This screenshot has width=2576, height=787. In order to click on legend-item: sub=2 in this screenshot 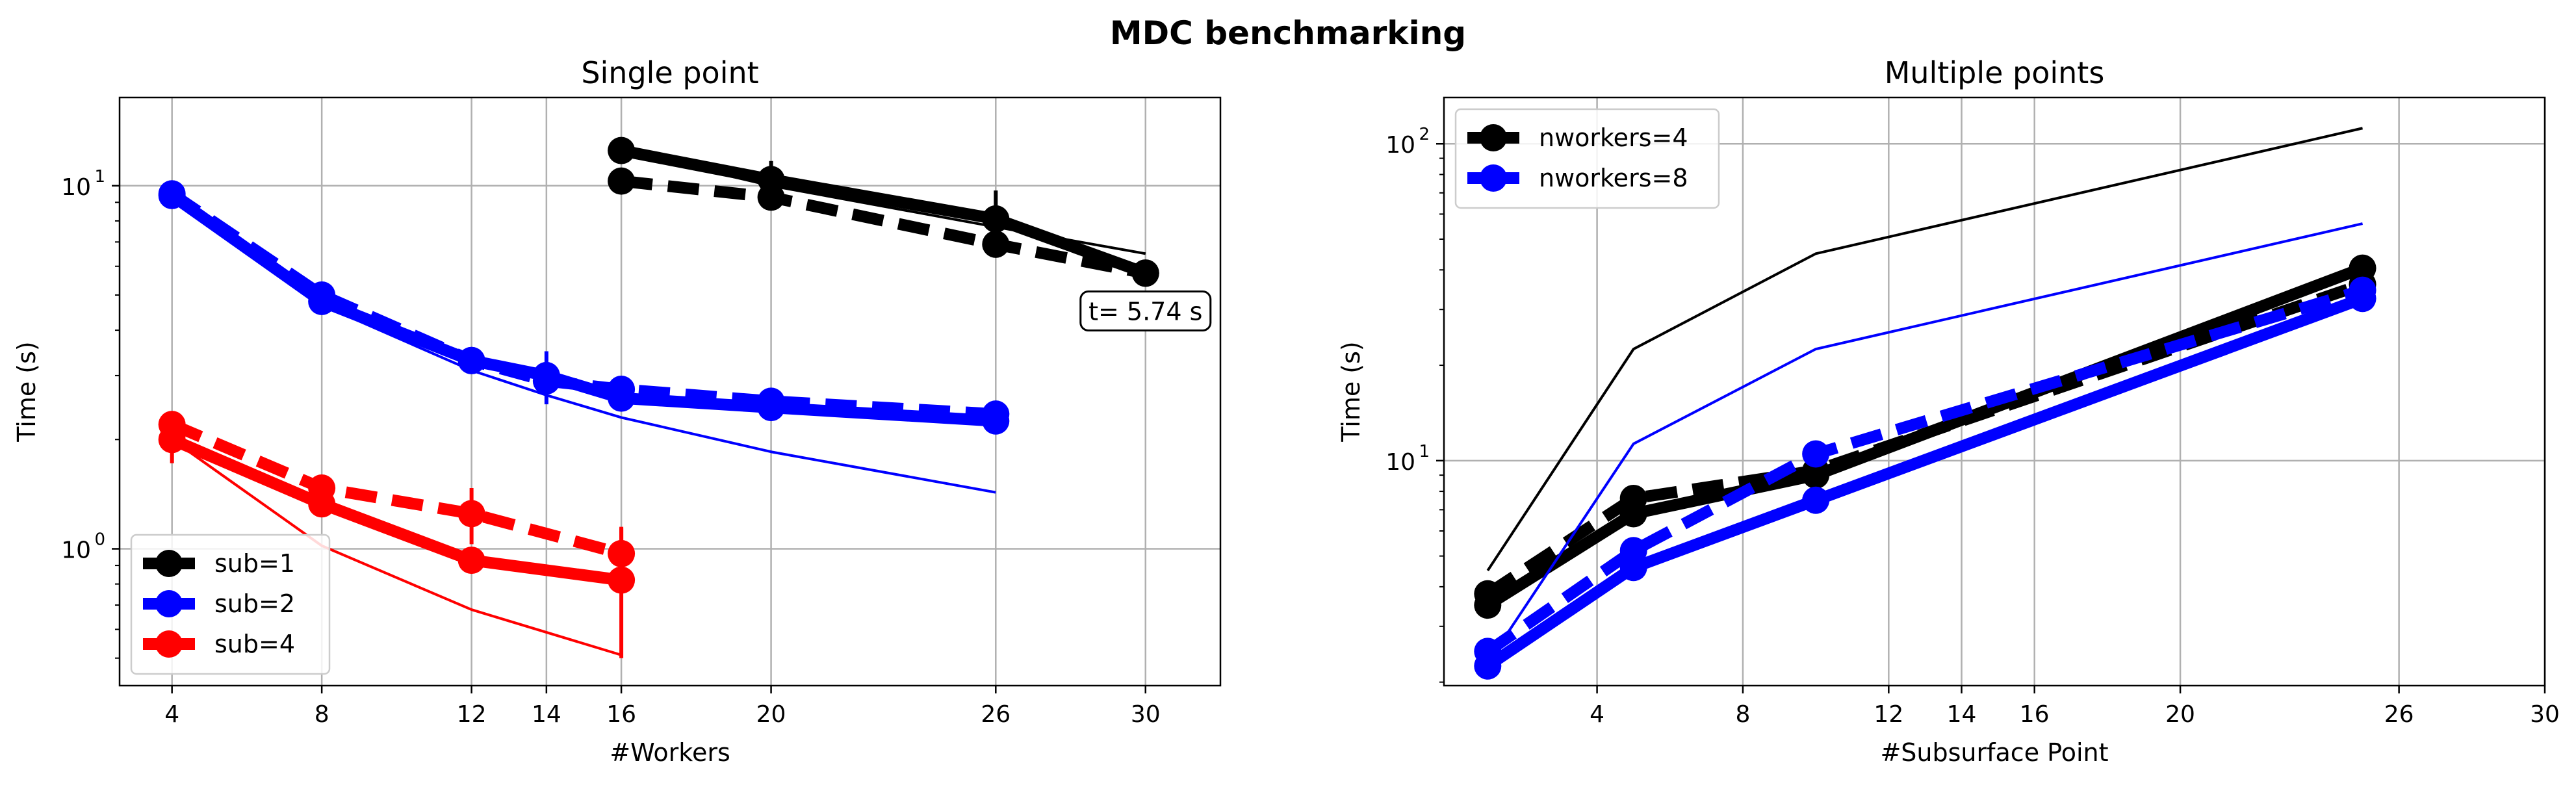, I will do `click(219, 603)`.